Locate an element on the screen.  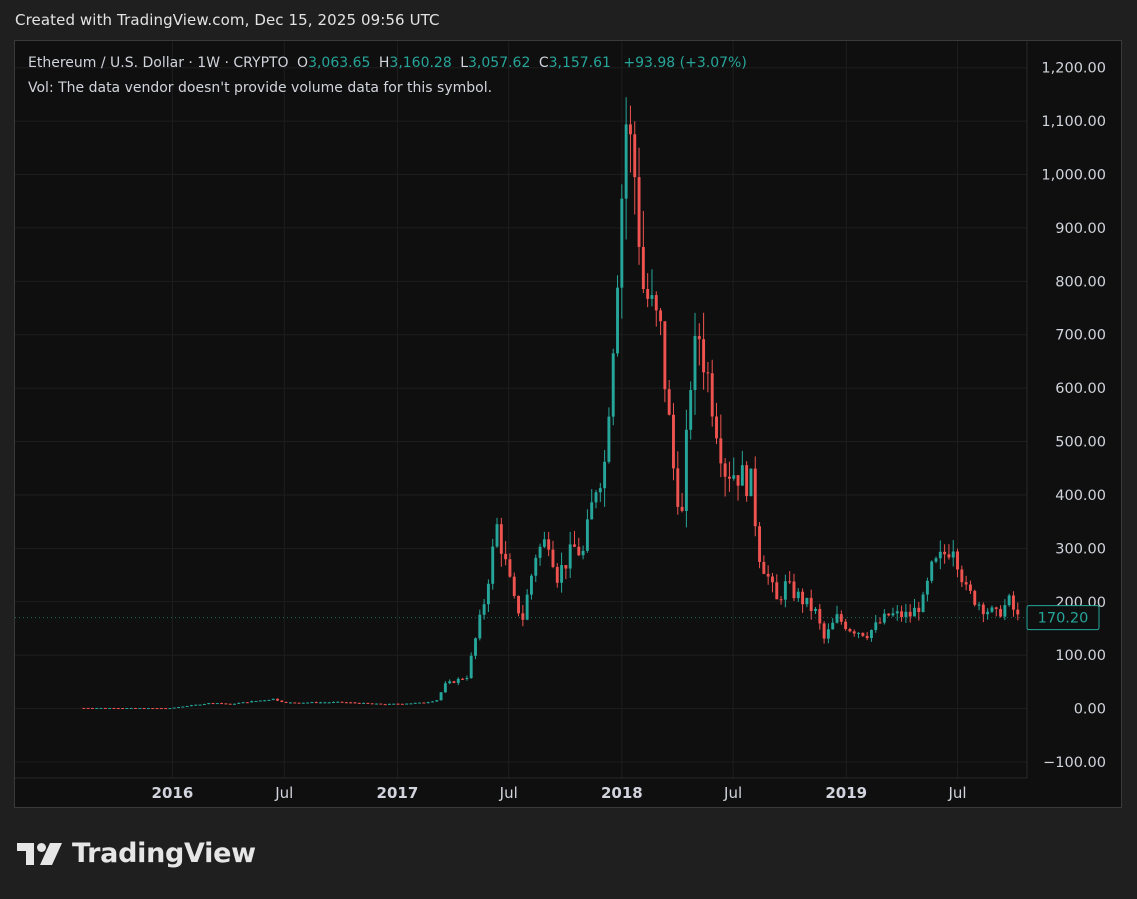
last-price-tag is located at coordinates (1063, 618).